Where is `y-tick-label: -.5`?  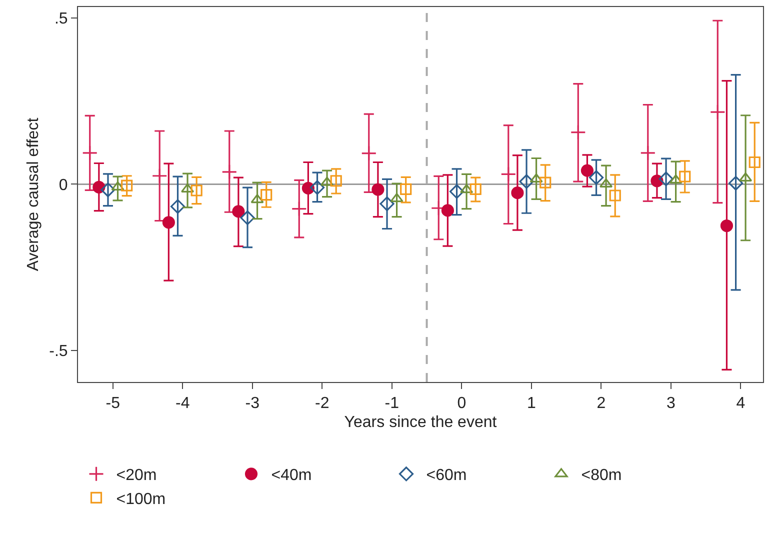
y-tick-label: -.5 is located at coordinates (58, 351).